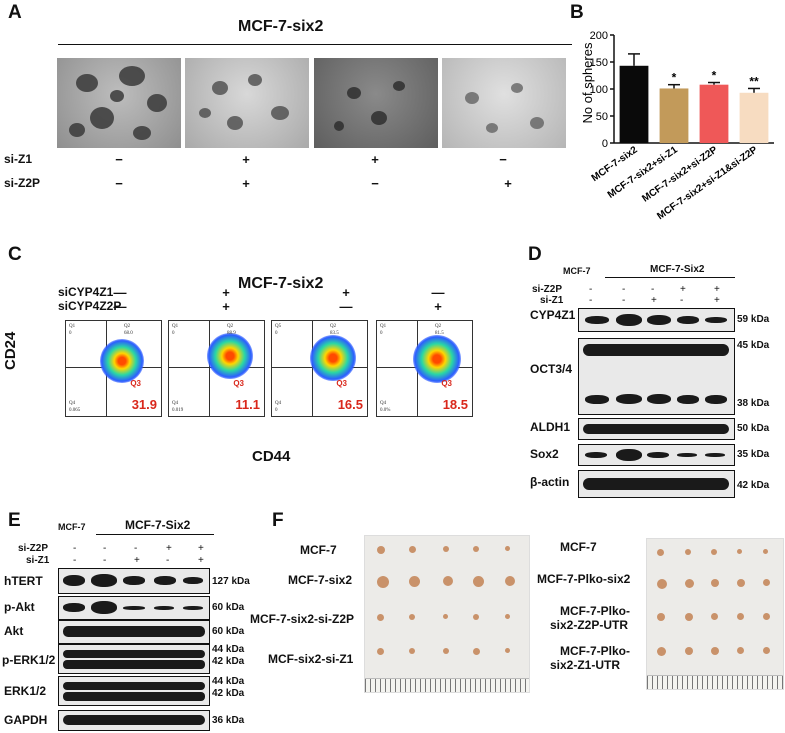 This screenshot has height=733, width=785. I want to click on blot-label: OCT3/4, so click(551, 369).